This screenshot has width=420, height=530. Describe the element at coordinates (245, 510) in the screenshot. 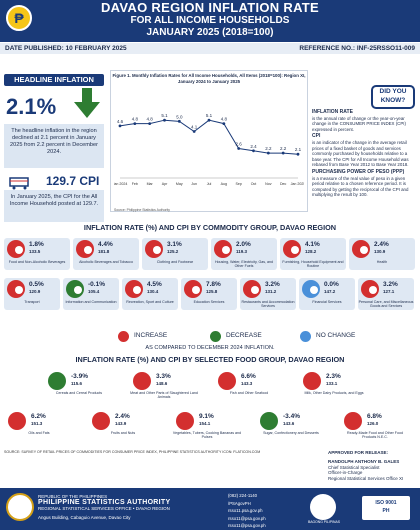

I see `website-link: rsso11.psa.gov.ph` at that location.